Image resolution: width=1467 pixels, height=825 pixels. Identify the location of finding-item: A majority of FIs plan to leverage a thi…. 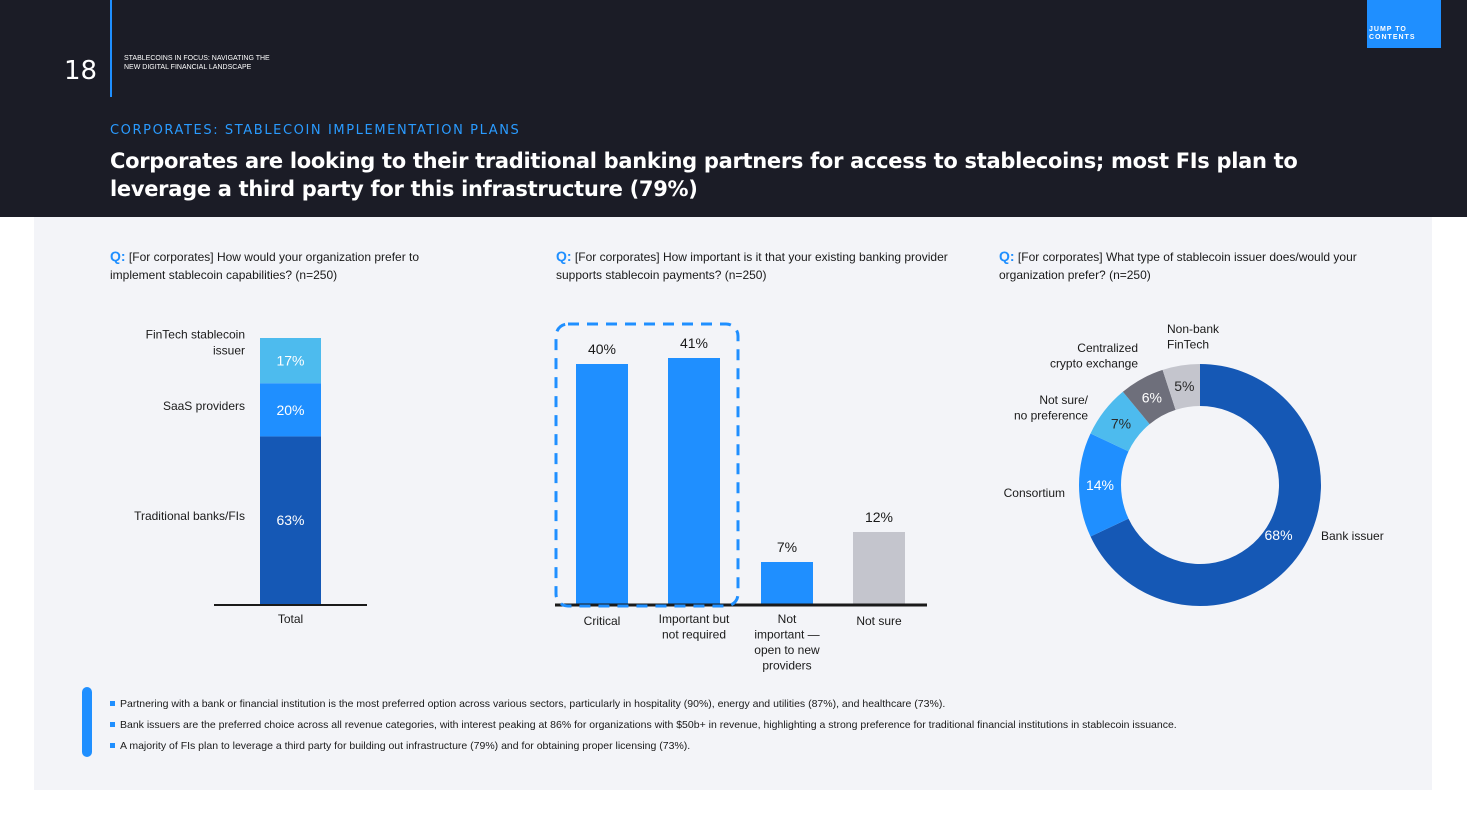
(755, 745).